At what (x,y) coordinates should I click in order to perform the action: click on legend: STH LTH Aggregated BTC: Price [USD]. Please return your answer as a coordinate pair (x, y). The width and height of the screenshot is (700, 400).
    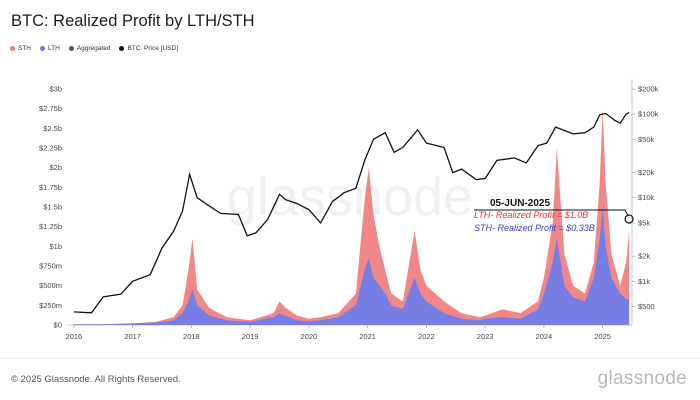
    Looking at the image, I should click on (94, 48).